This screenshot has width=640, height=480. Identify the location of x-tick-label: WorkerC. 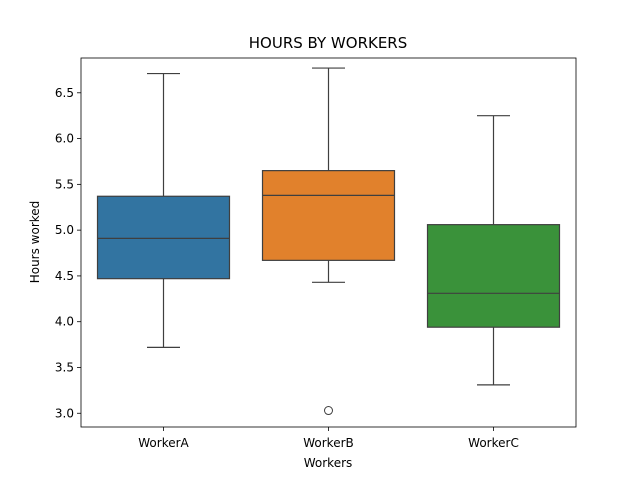
(493, 443).